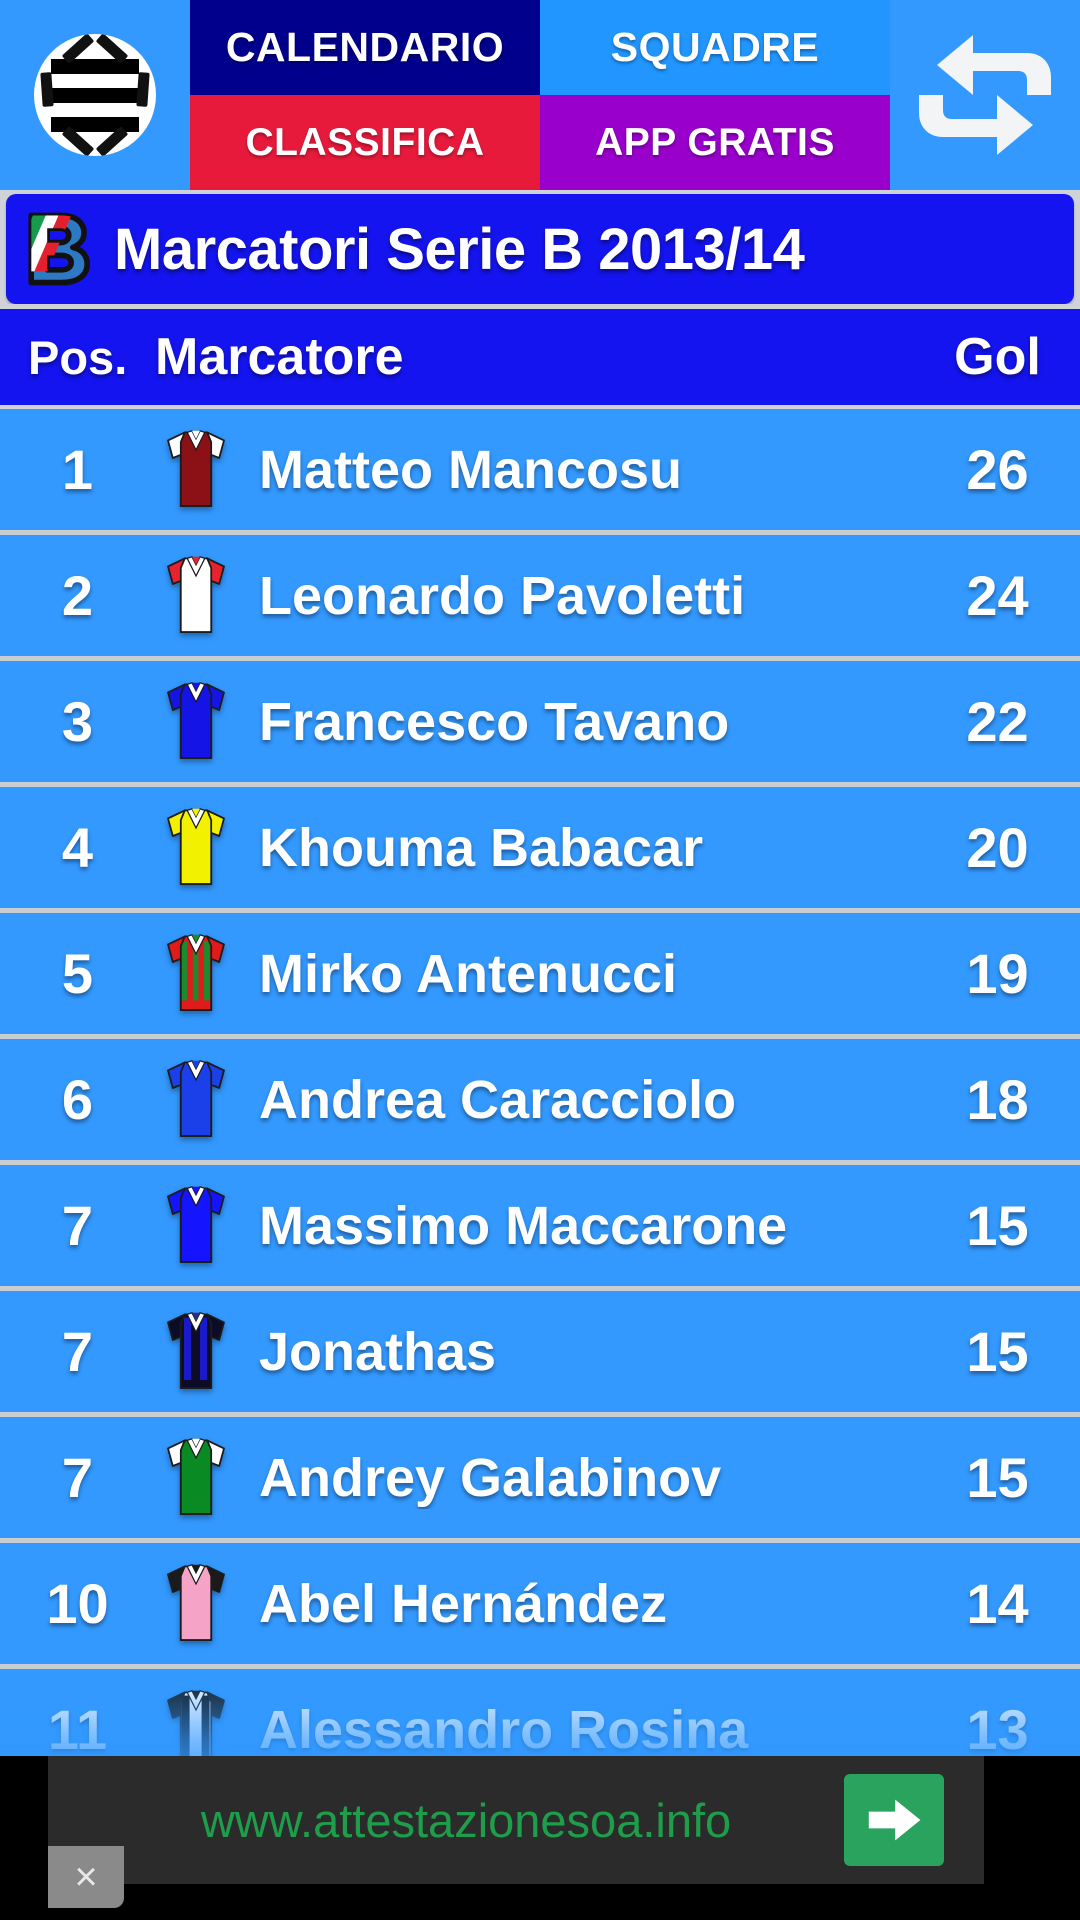 The width and height of the screenshot is (1080, 1920). What do you see at coordinates (498, 1099) in the screenshot?
I see `row-player-name: Andrea Caracciolo` at bounding box center [498, 1099].